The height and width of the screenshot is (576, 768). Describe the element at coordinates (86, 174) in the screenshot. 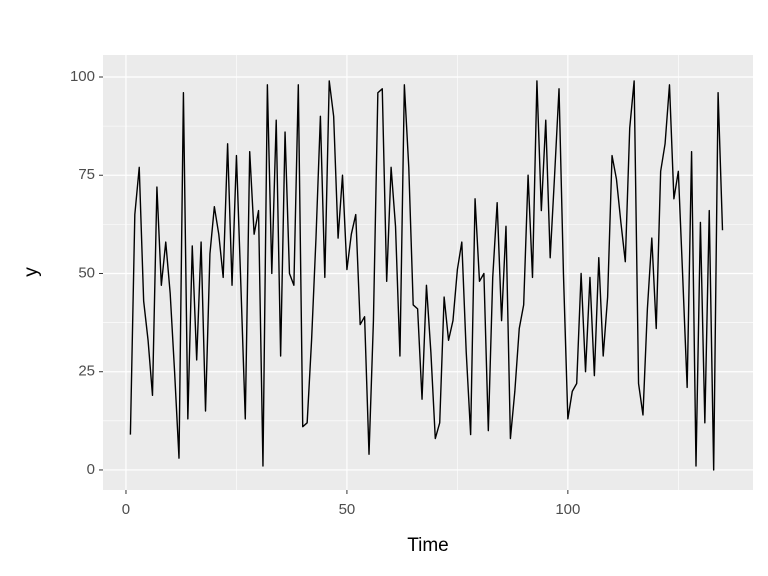

I see `y-tick-label: 75` at that location.